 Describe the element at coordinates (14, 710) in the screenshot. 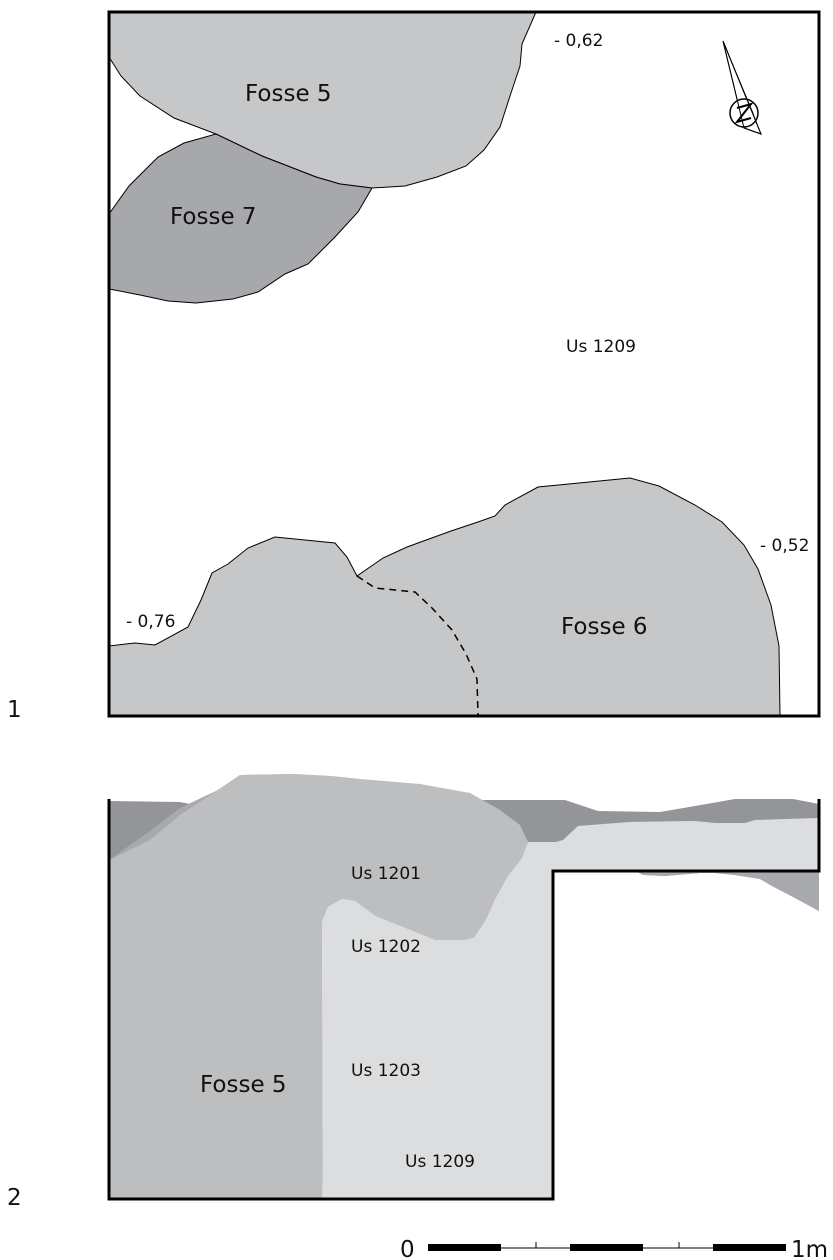

I see `figure-number-1: 1` at that location.